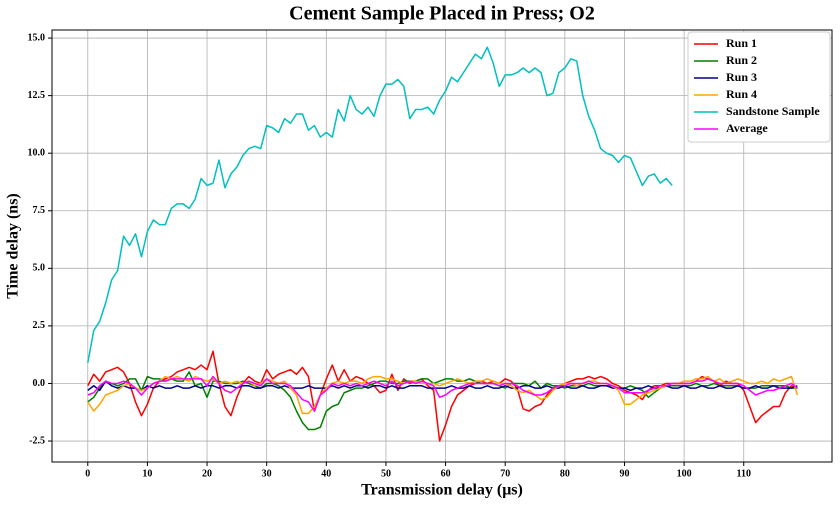 This screenshot has width=840, height=509. What do you see at coordinates (741, 60) in the screenshot?
I see `legend-label: Run 2` at bounding box center [741, 60].